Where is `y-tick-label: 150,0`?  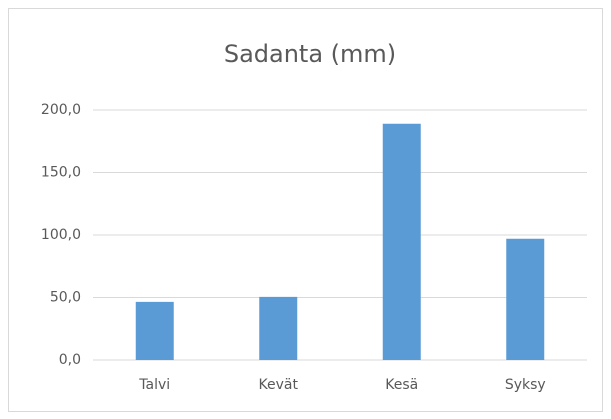 y-tick-label: 150,0 is located at coordinates (61, 173).